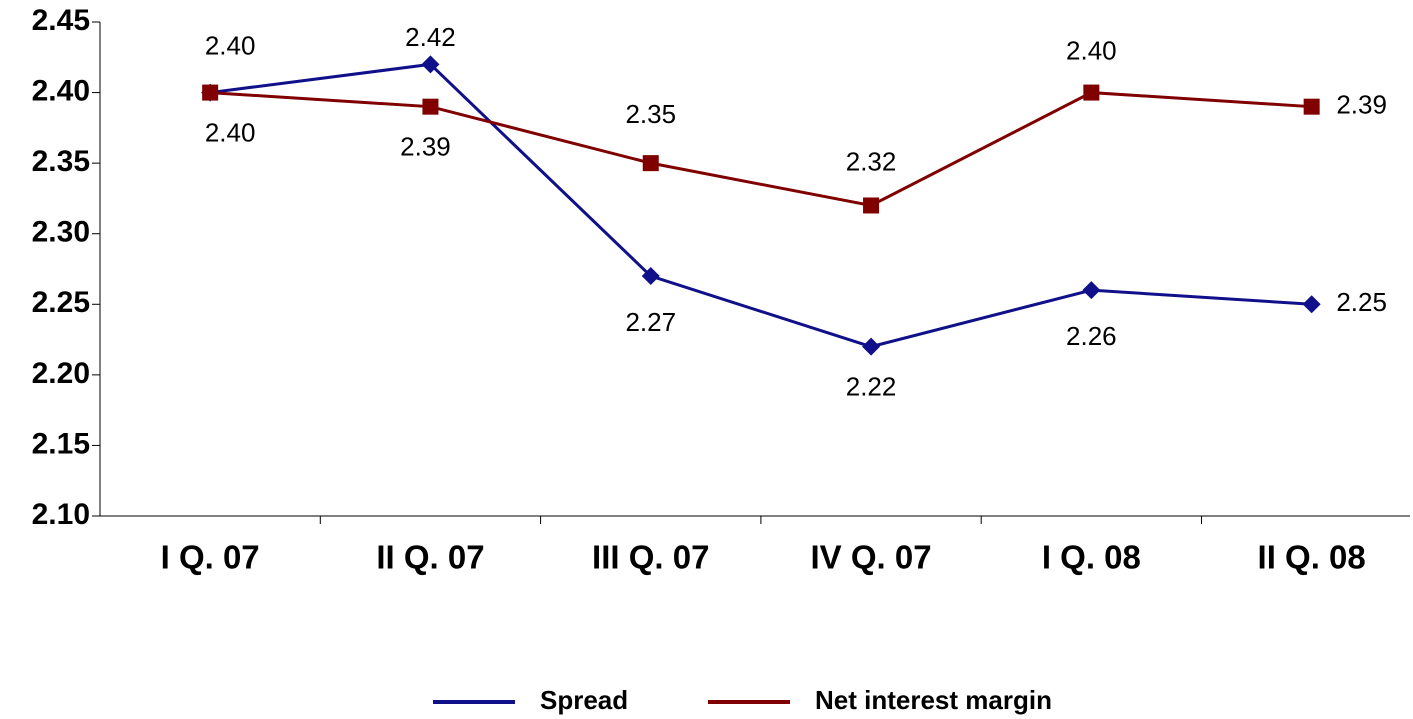 The width and height of the screenshot is (1413, 719). Describe the element at coordinates (61, 161) in the screenshot. I see `y-tick-label: 2.35` at that location.